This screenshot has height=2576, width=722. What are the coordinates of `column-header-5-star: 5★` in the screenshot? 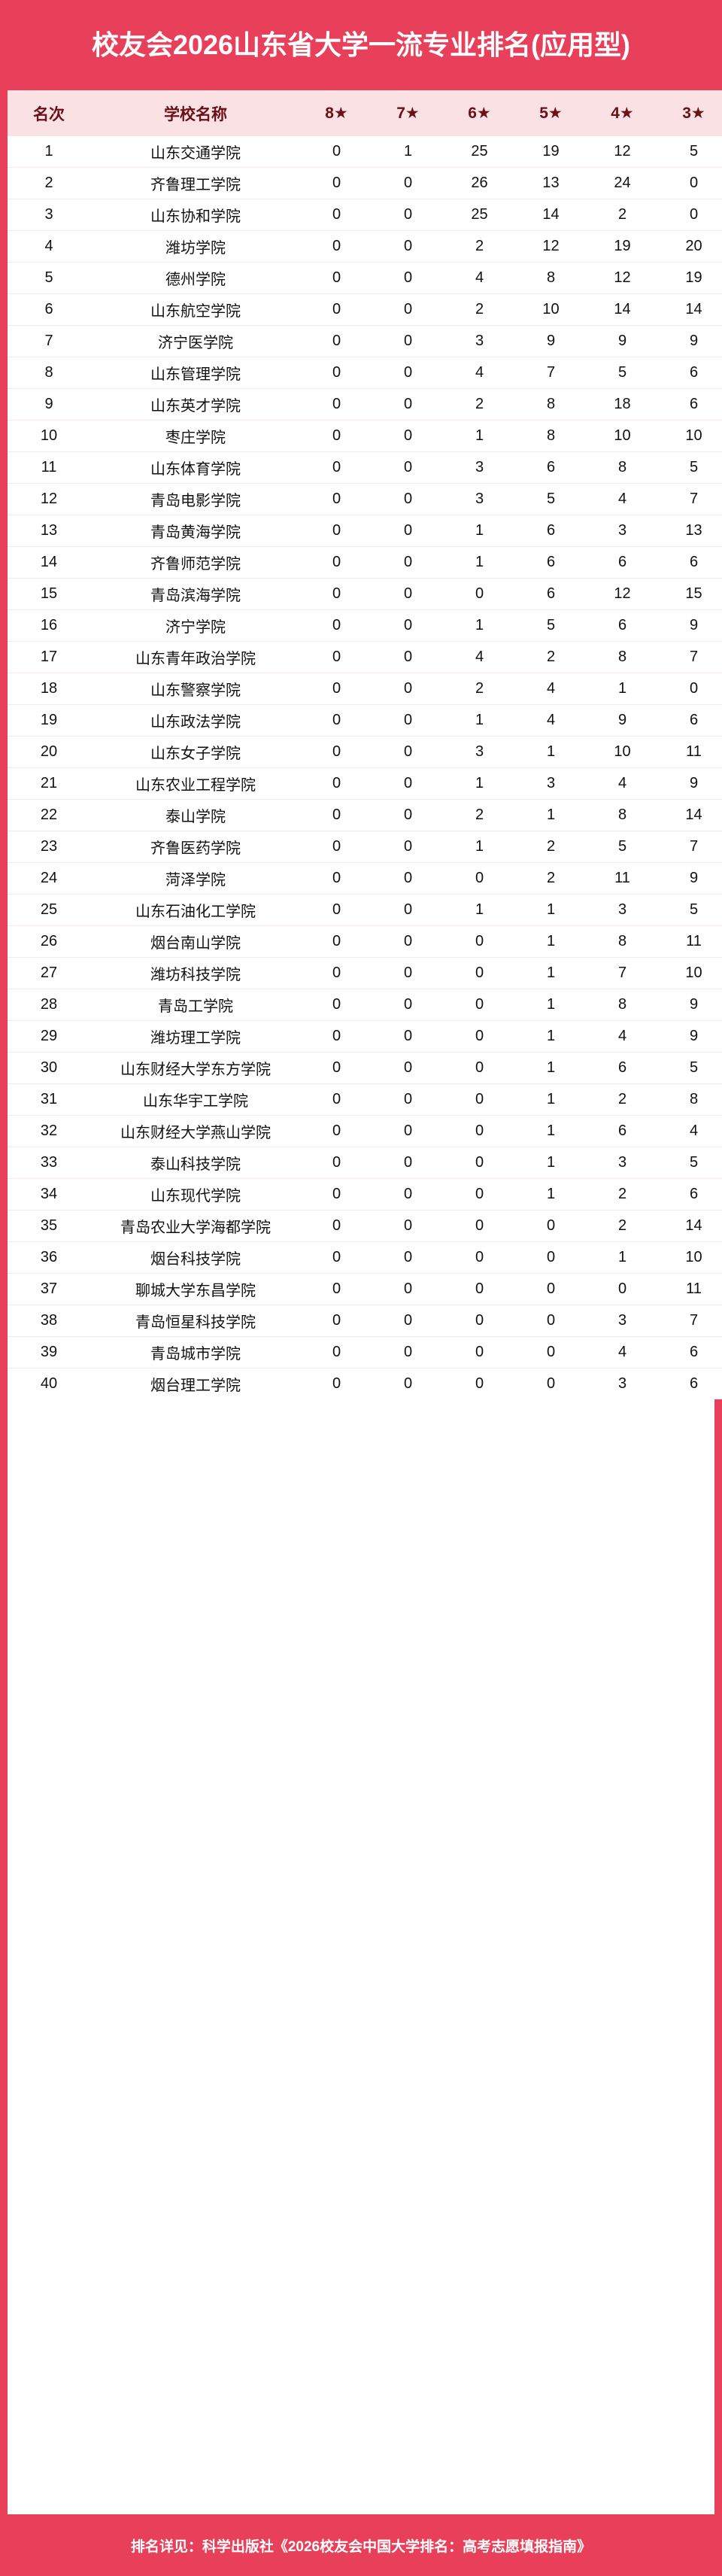 It's located at (551, 113).